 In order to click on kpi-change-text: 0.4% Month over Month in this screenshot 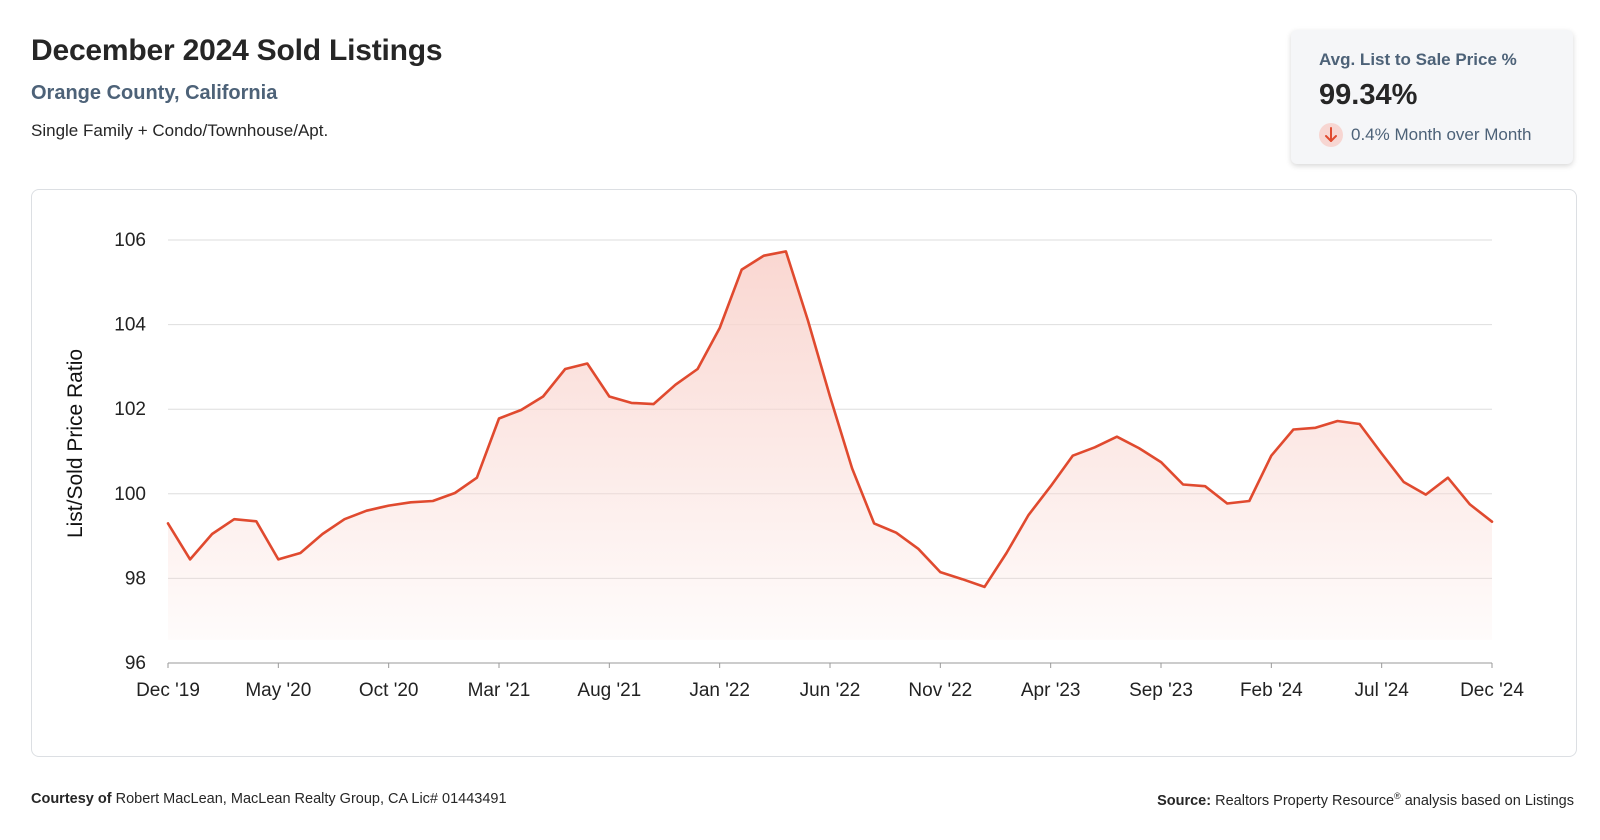, I will do `click(1441, 134)`.